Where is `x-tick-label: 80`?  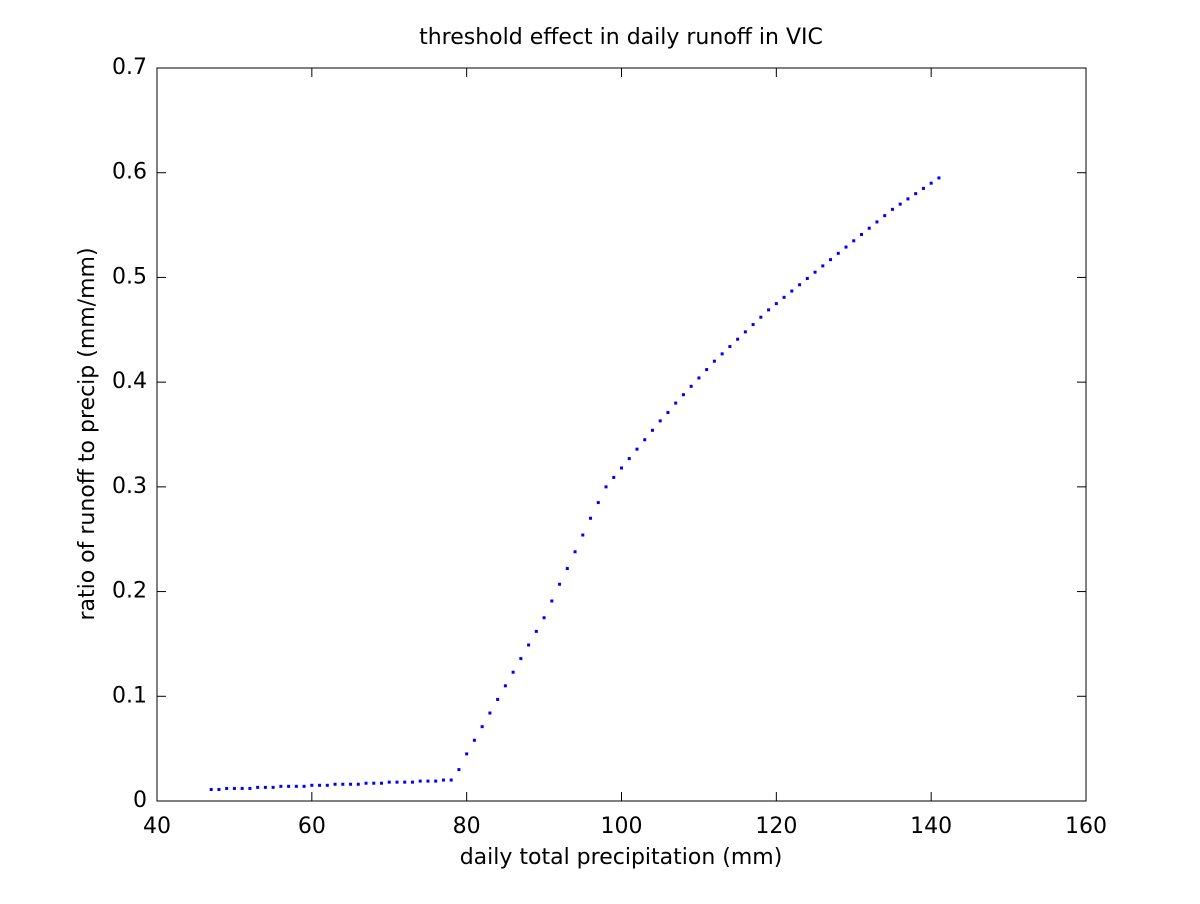 x-tick-label: 80 is located at coordinates (467, 826).